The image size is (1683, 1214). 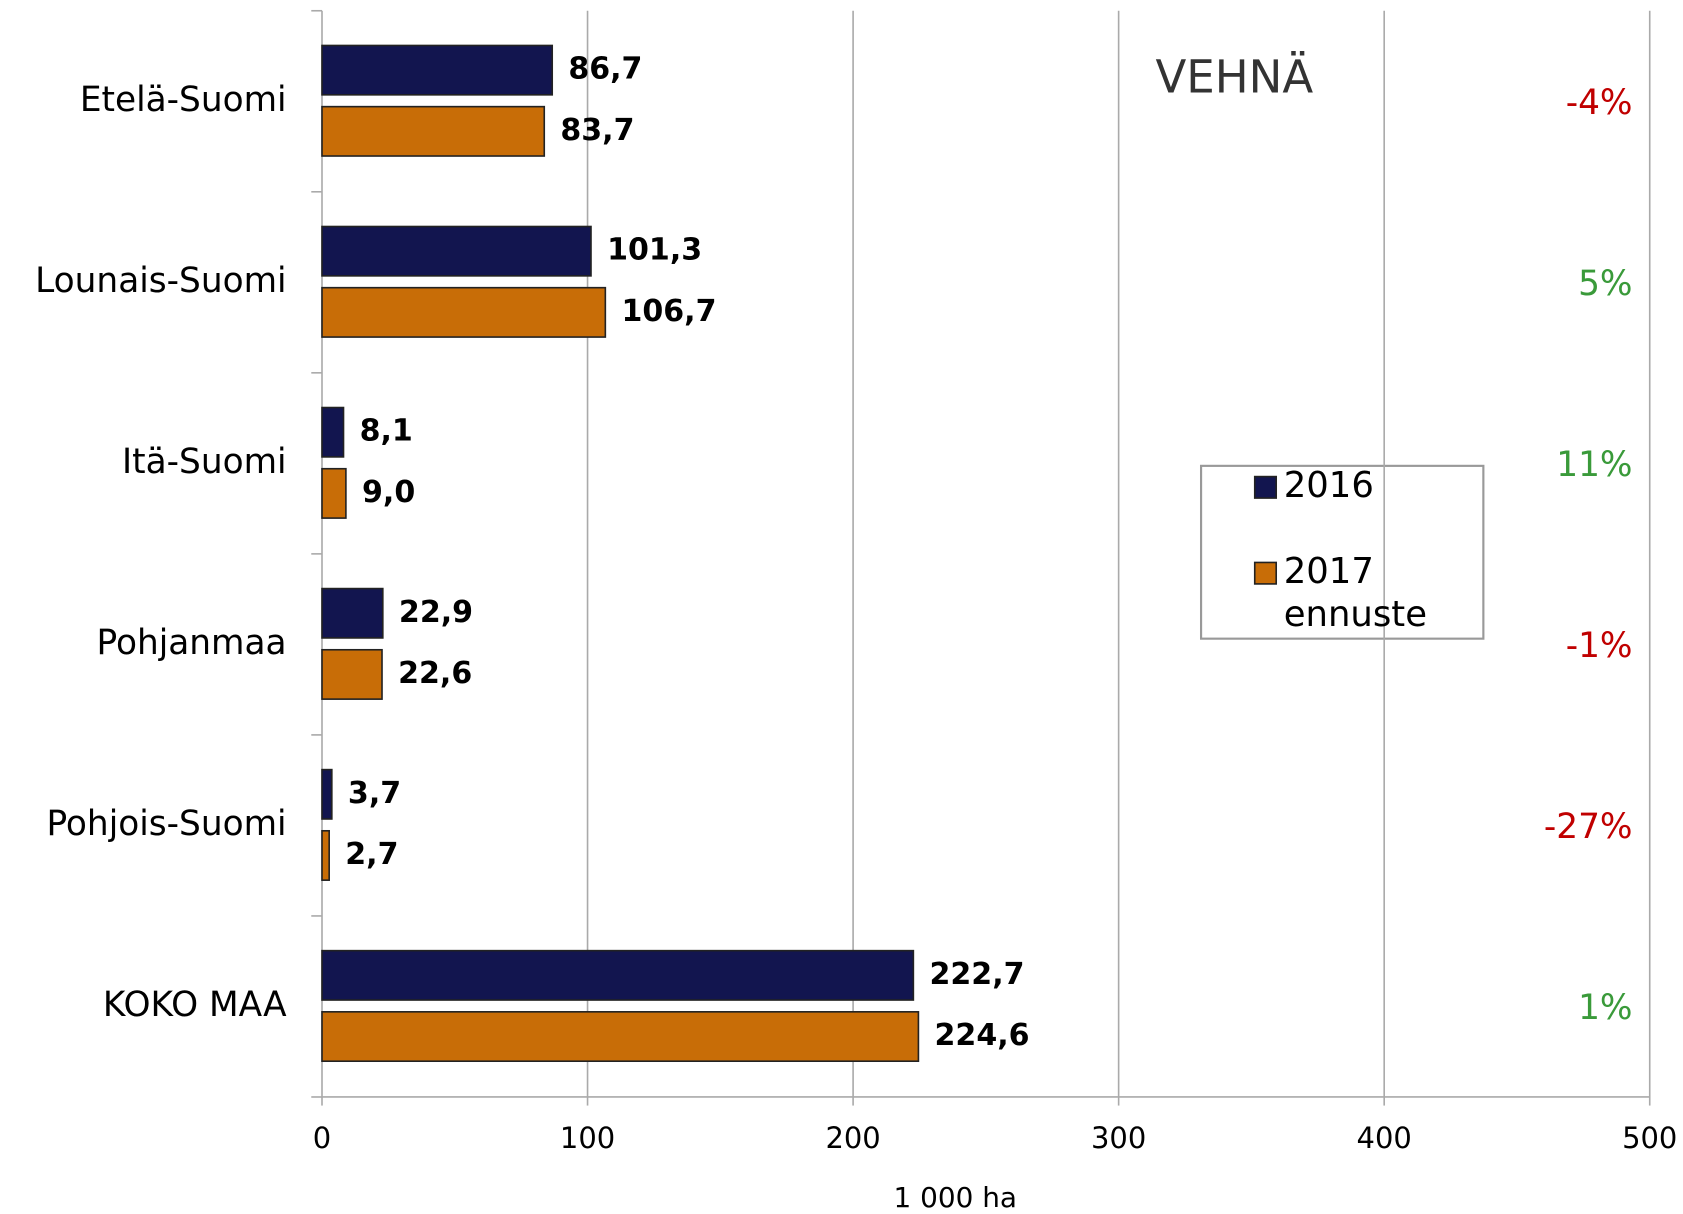 What do you see at coordinates (1384, 1138) in the screenshot?
I see `x-tick-label: 400` at bounding box center [1384, 1138].